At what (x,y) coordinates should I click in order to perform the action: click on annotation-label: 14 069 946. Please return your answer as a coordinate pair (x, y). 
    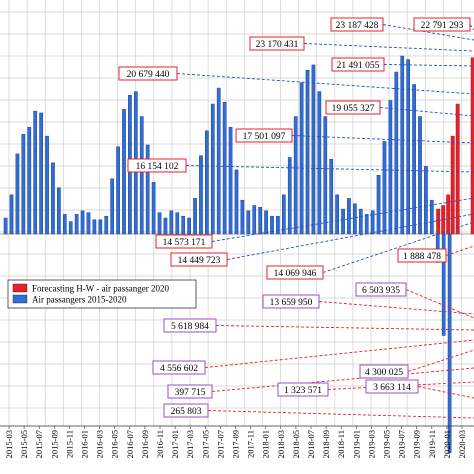
    Looking at the image, I should click on (295, 274).